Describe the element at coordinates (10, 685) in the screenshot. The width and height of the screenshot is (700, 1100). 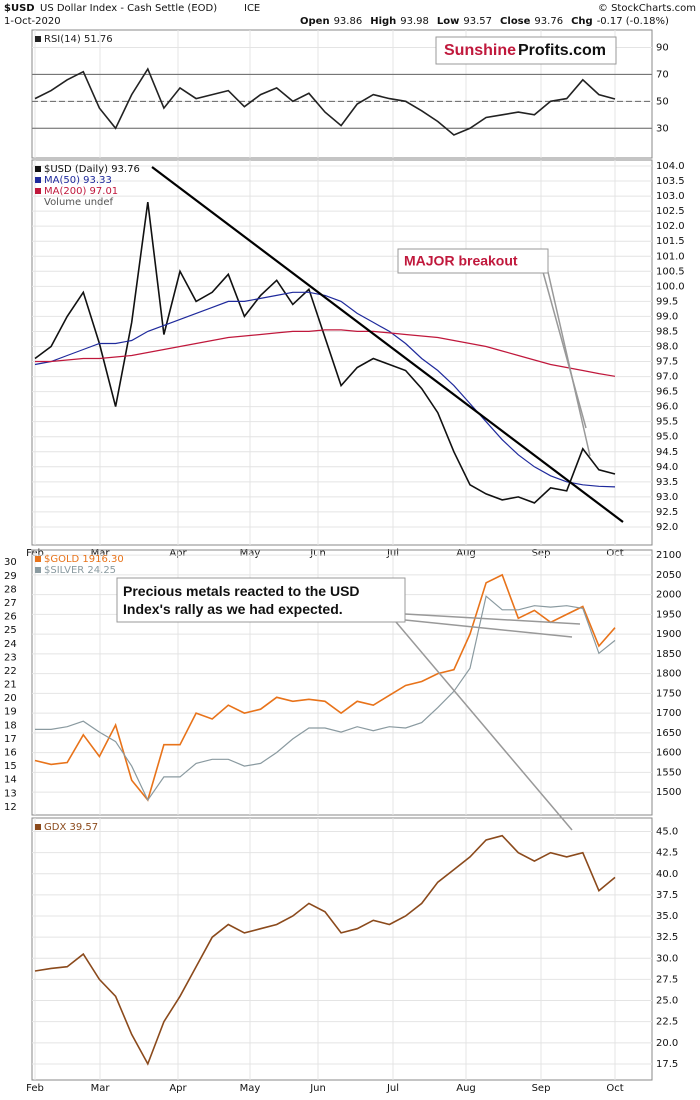
I see `y2-tick-label: 21` at that location.